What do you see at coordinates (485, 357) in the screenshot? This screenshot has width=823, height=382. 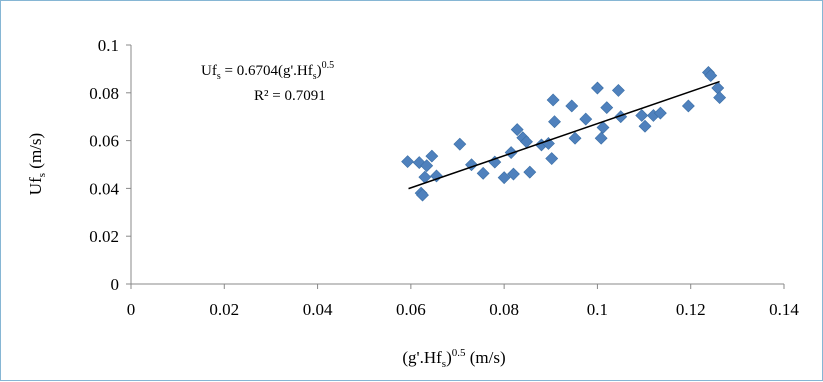 I see `x-axis-title-tail: (m/s)` at bounding box center [485, 357].